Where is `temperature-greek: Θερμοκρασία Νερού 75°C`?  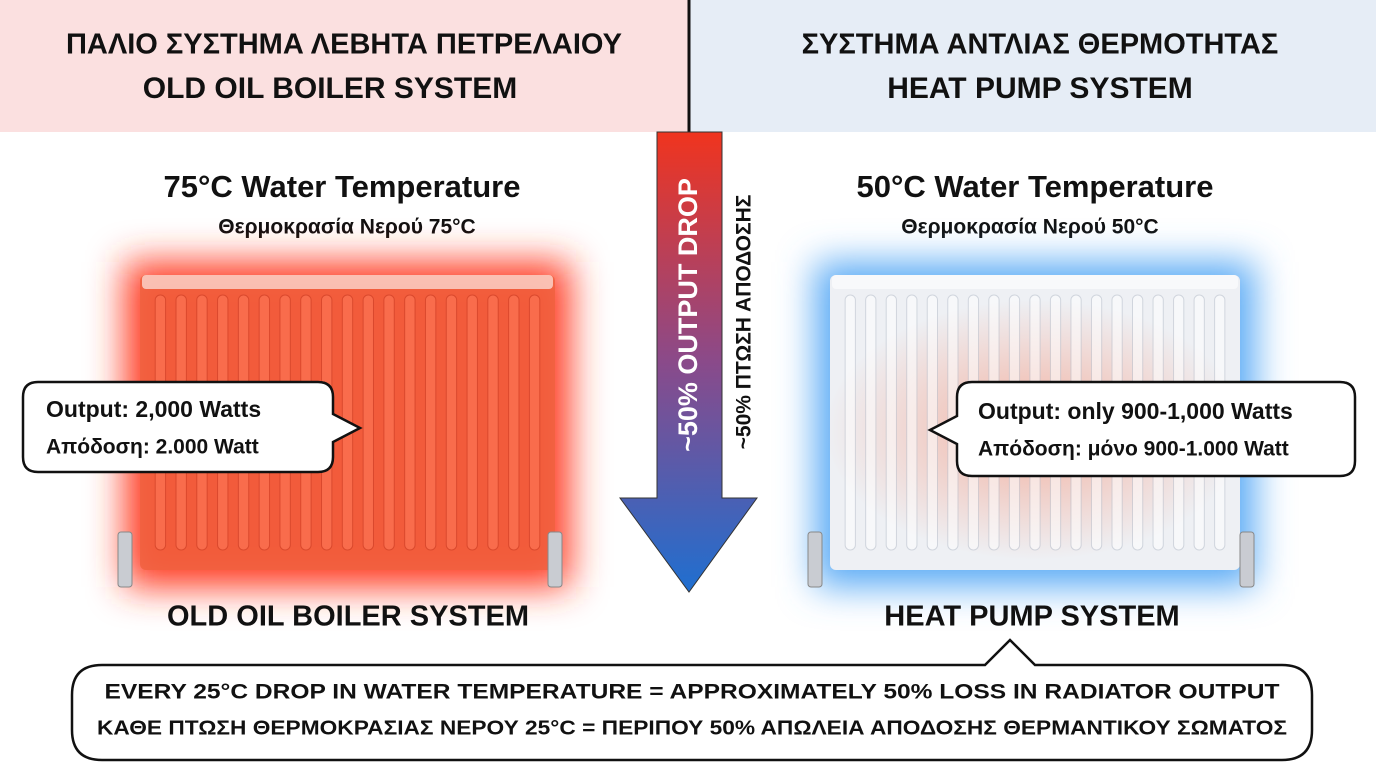
temperature-greek: Θερμοκρασία Νερού 75°C is located at coordinates (346, 227).